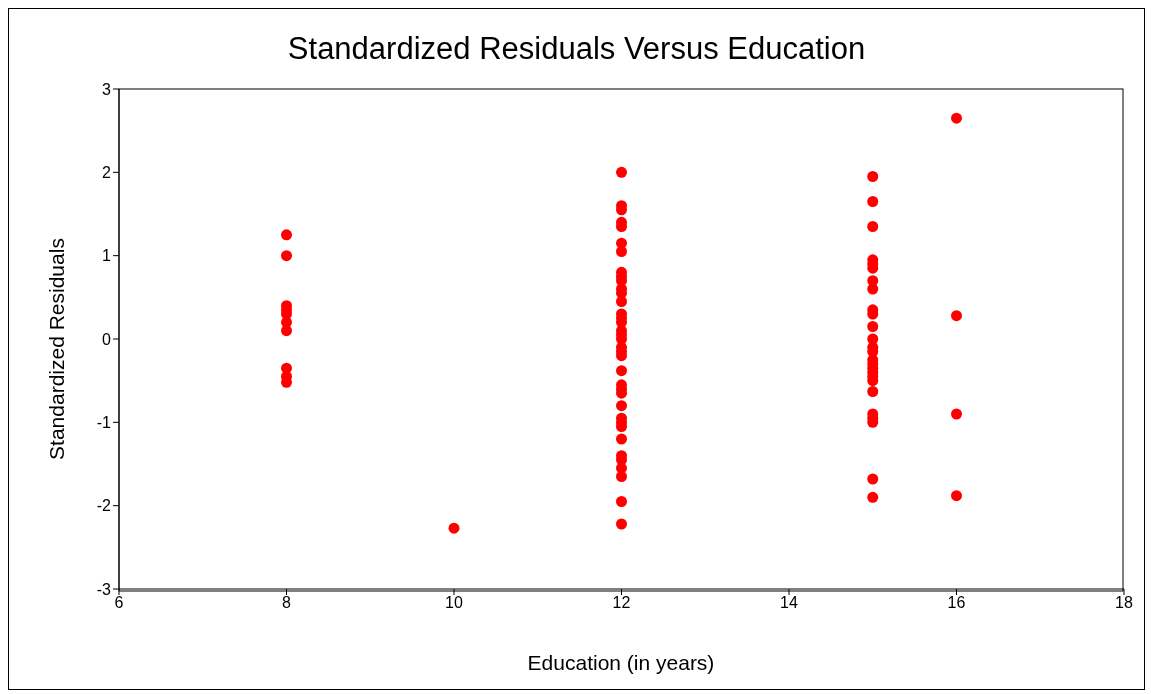  I want to click on y-tick-label: 3, so click(107, 89).